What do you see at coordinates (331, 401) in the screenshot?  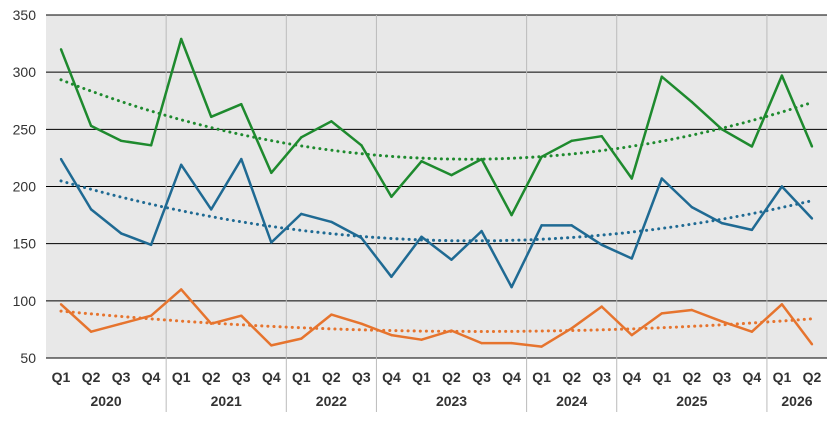 I see `year-label: 2022` at bounding box center [331, 401].